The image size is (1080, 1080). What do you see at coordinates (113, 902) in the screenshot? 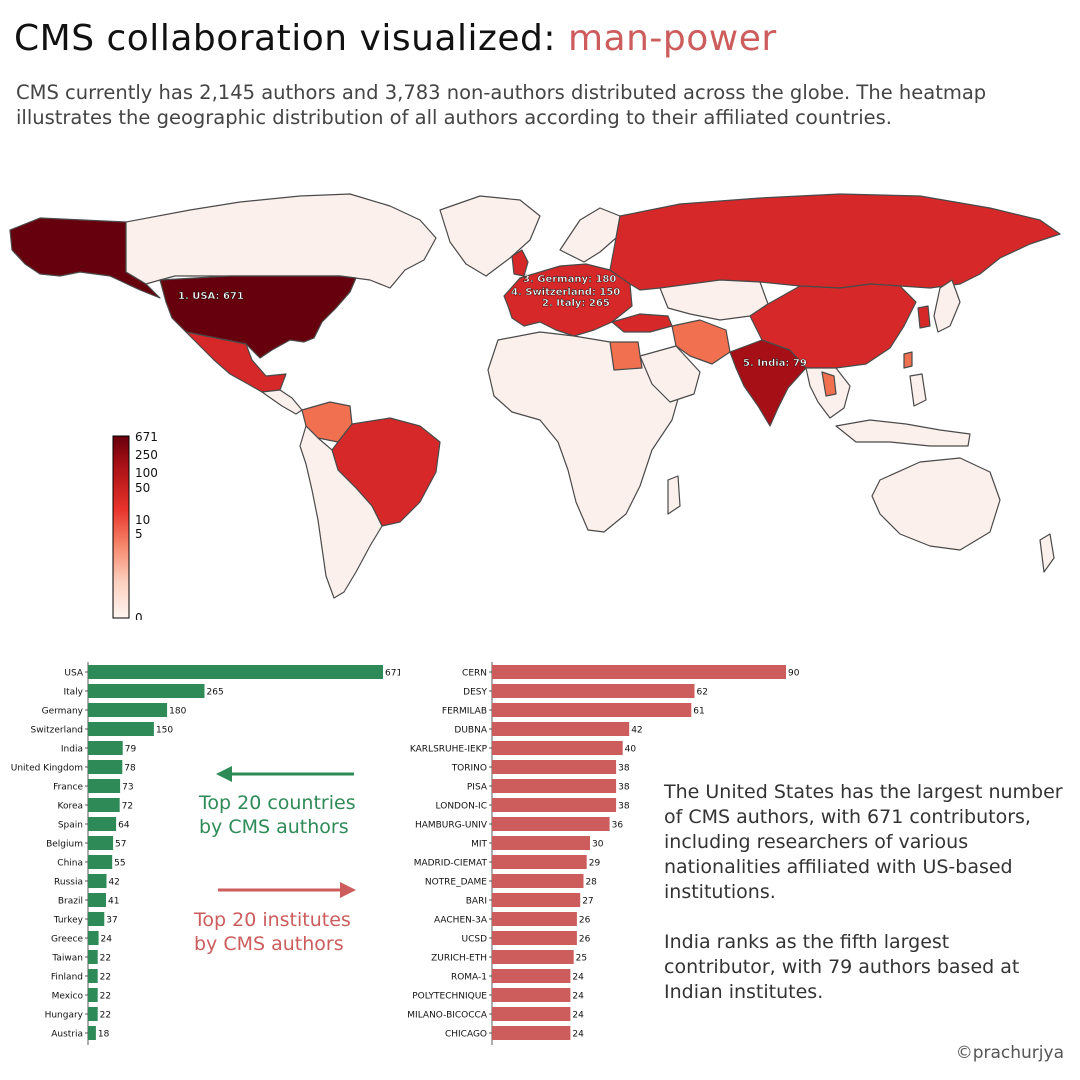
I see `data-label: 41` at bounding box center [113, 902].